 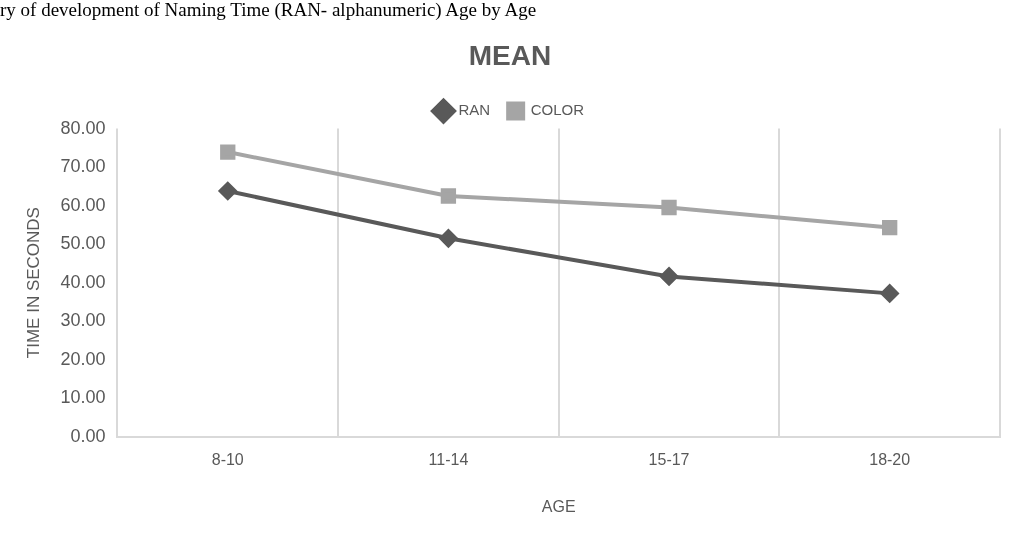 What do you see at coordinates (558, 506) in the screenshot?
I see `x-axis-title: AGE` at bounding box center [558, 506].